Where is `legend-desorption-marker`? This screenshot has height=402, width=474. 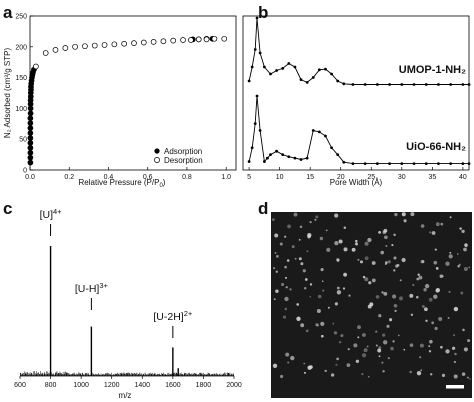
legend-desorption-marker is located at coordinates (157, 160).